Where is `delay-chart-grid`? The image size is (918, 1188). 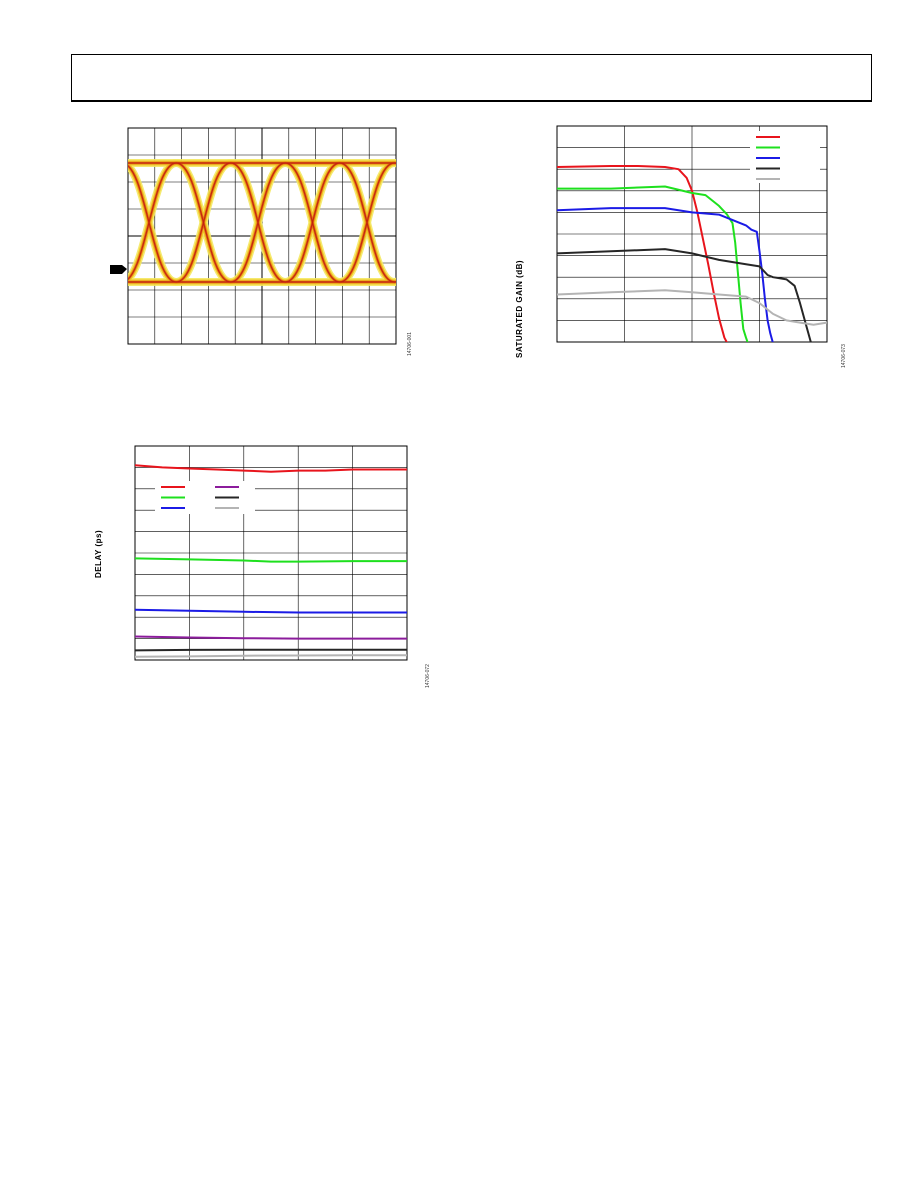 delay-chart-grid is located at coordinates (271, 553).